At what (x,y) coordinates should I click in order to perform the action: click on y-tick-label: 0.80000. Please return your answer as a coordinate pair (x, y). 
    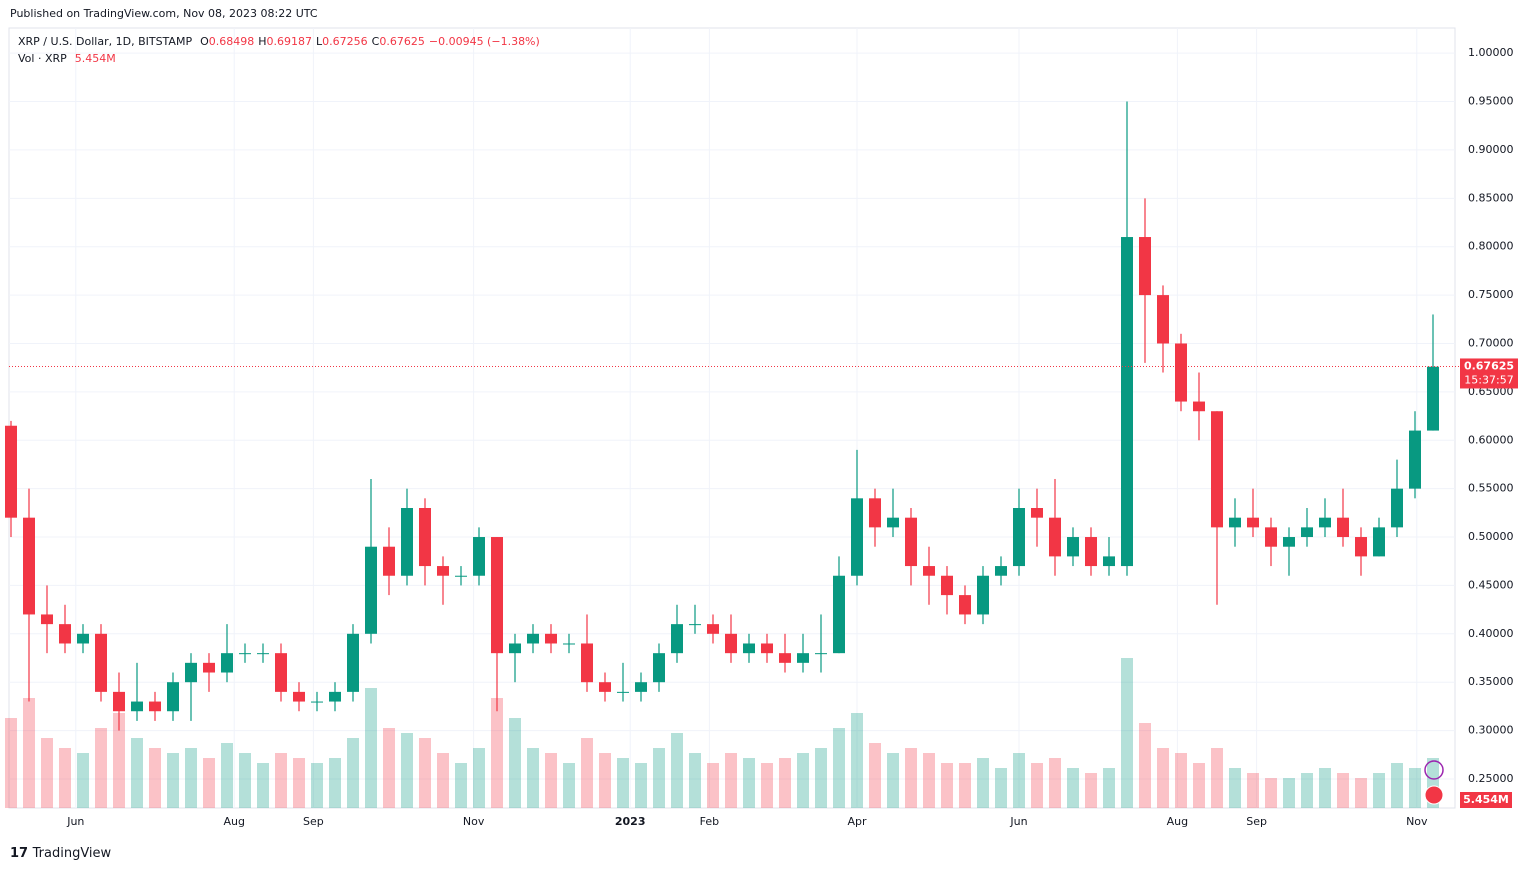
    Looking at the image, I should click on (1491, 246).